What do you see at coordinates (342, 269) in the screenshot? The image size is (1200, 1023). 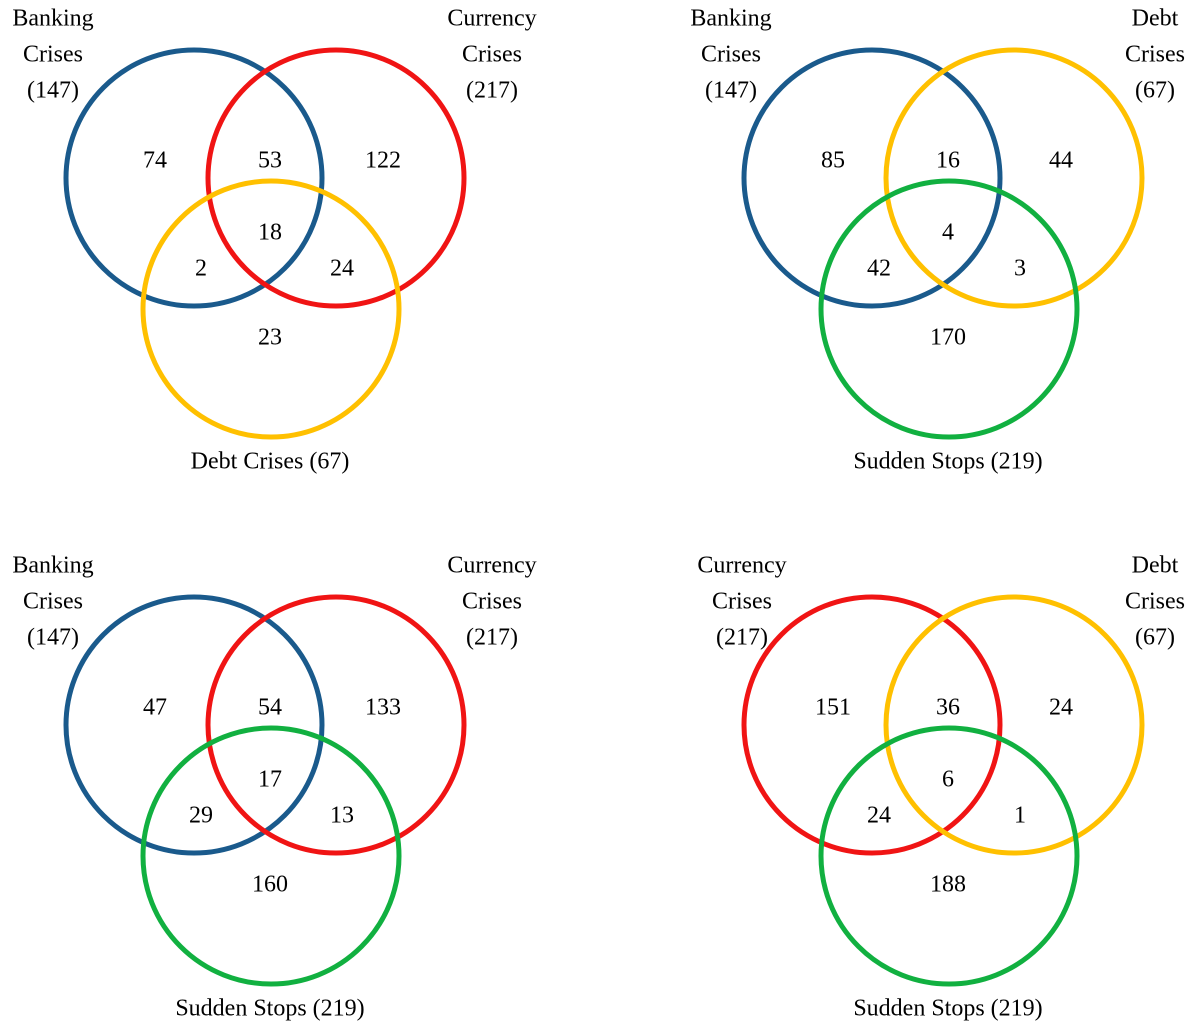 I see `region-count-bc: 24` at bounding box center [342, 269].